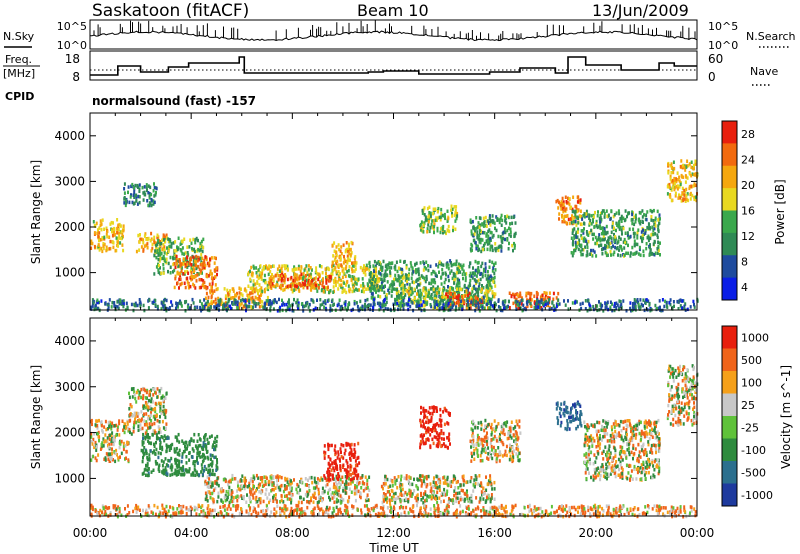 The height and width of the screenshot is (554, 800). What do you see at coordinates (18, 59) in the screenshot?
I see `freq-label-line1: Freq.` at bounding box center [18, 59].